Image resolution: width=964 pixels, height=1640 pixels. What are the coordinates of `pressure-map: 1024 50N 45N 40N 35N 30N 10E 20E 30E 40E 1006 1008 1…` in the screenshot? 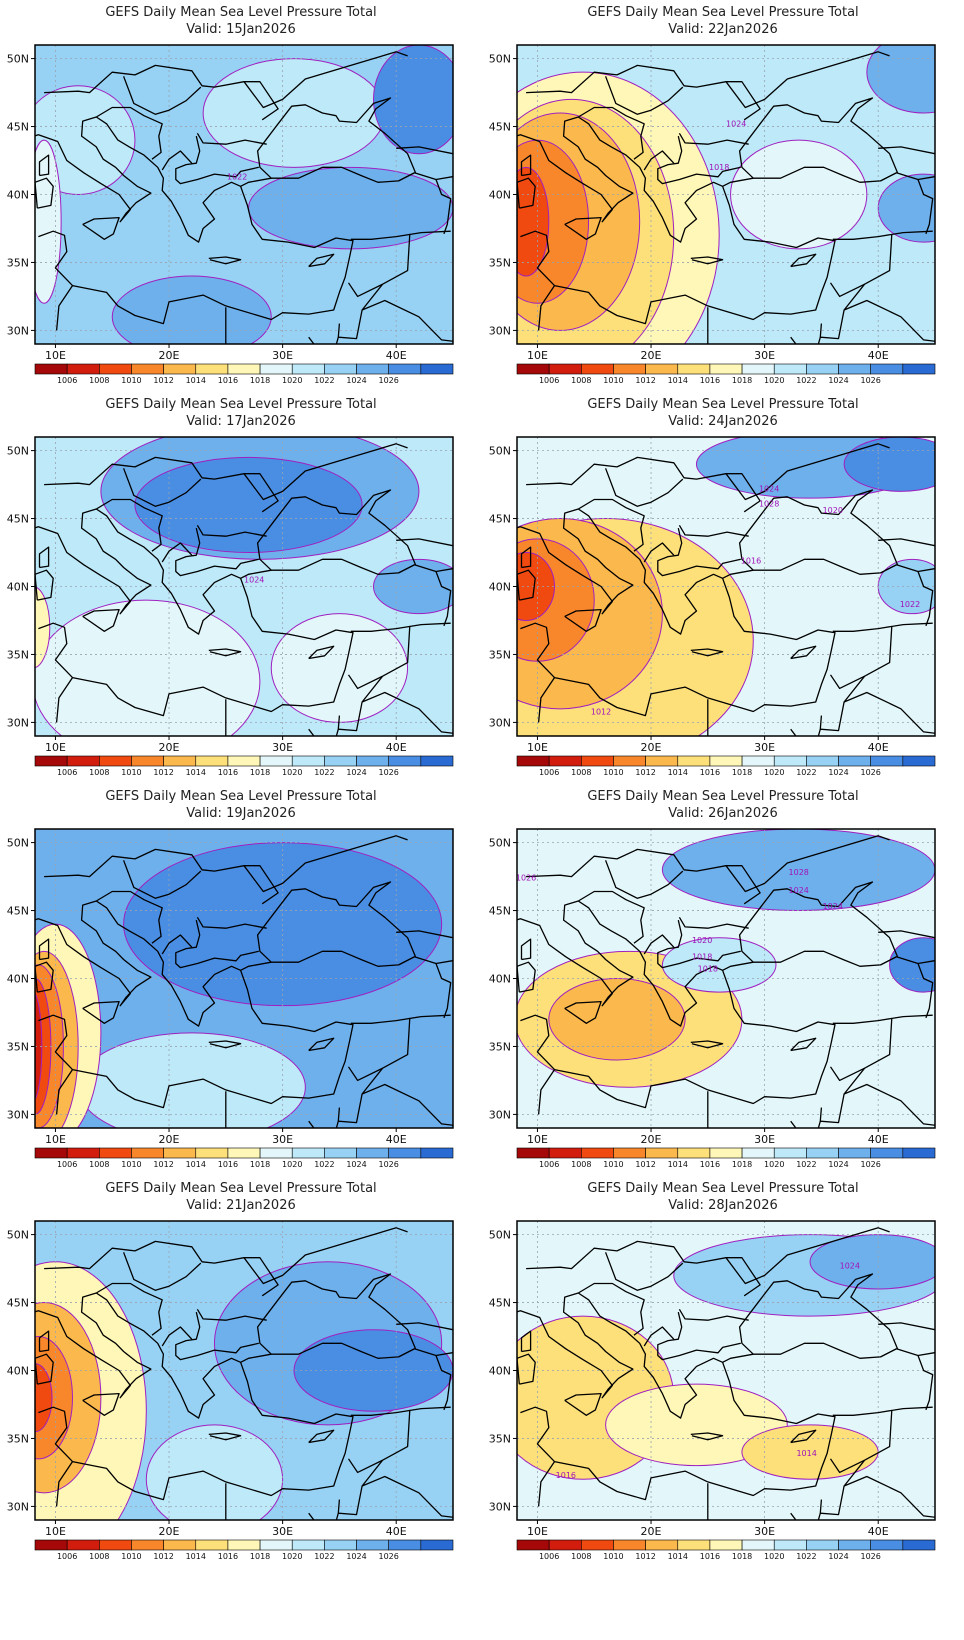 It's located at (230, 606).